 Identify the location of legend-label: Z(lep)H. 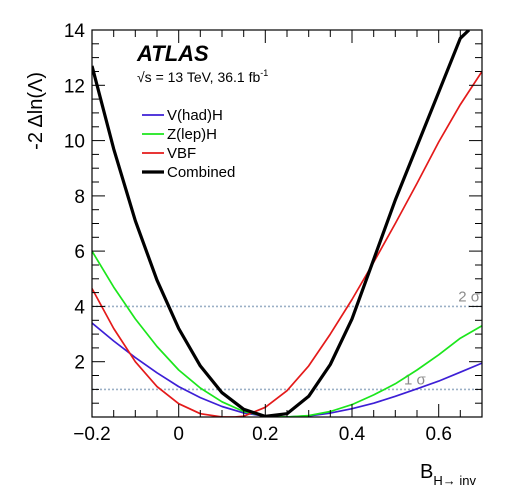
(192, 134).